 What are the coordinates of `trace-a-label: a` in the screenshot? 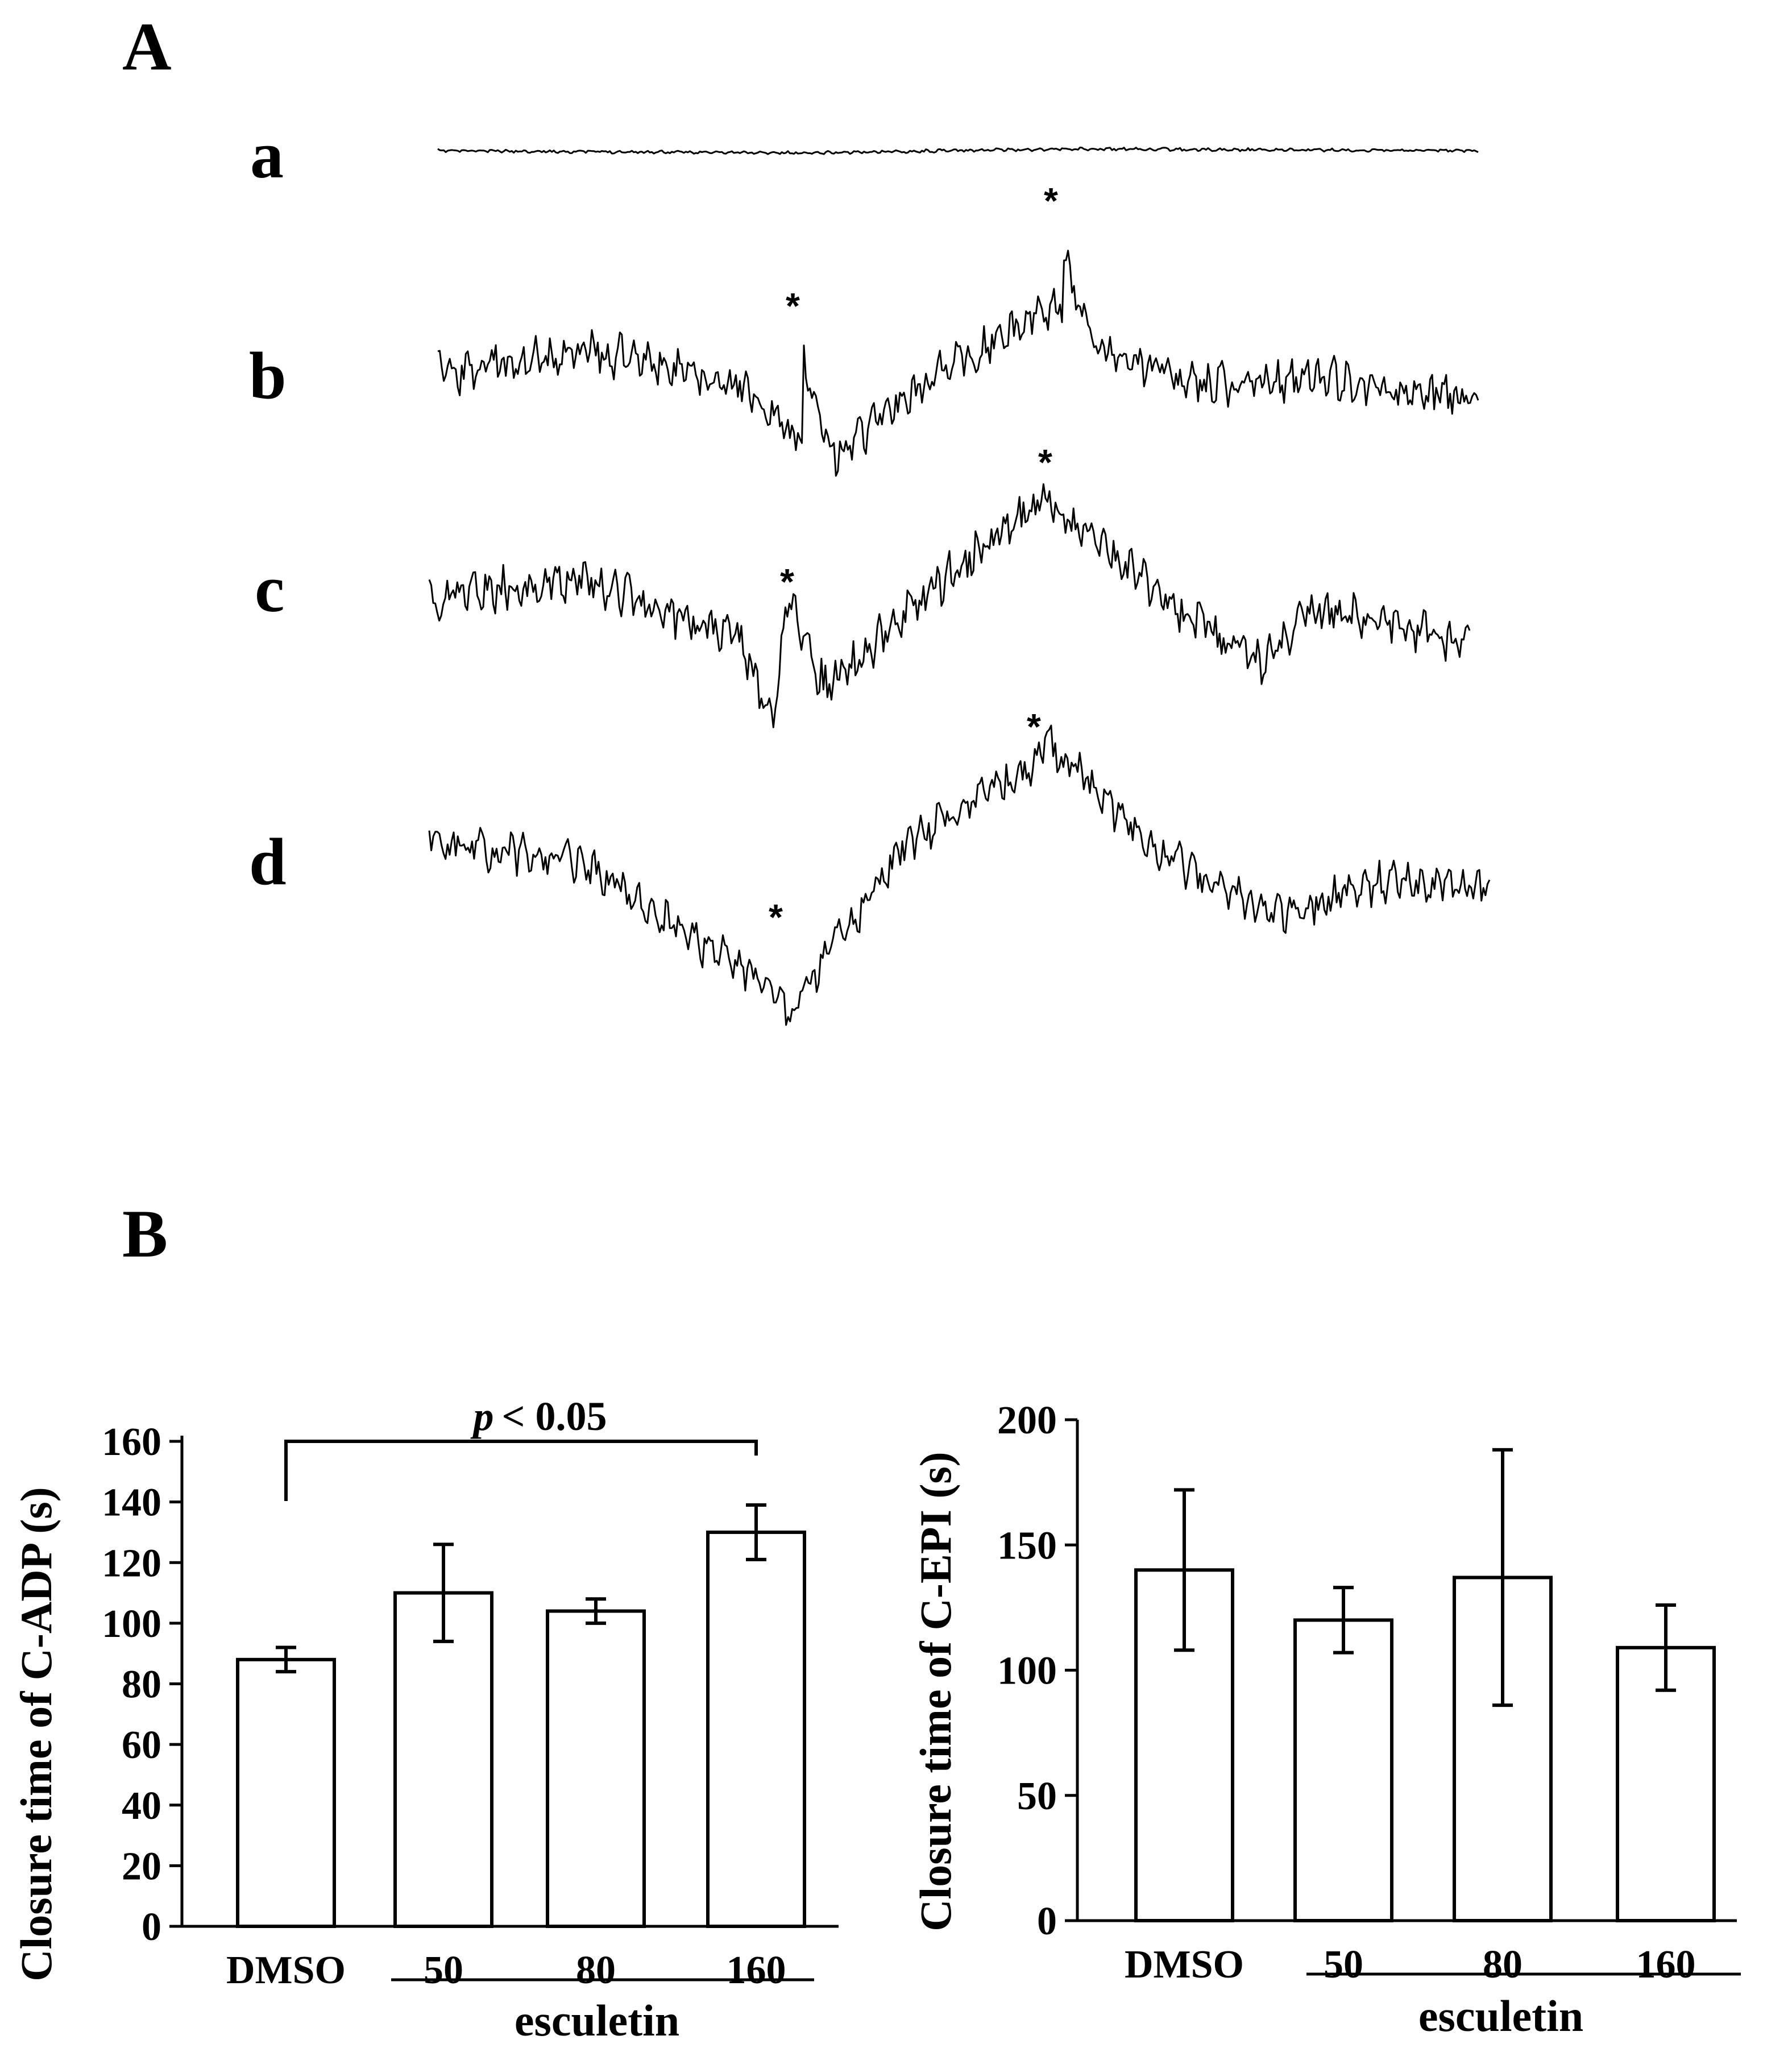 It's located at (267, 155).